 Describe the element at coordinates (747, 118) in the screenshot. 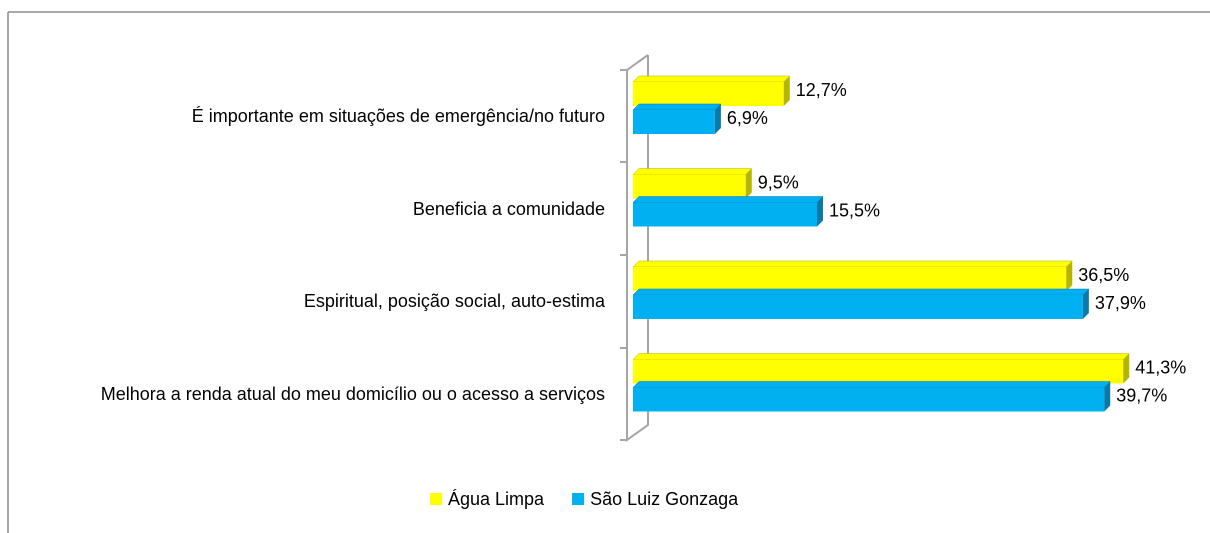

I see `data-label: 6,9%` at that location.